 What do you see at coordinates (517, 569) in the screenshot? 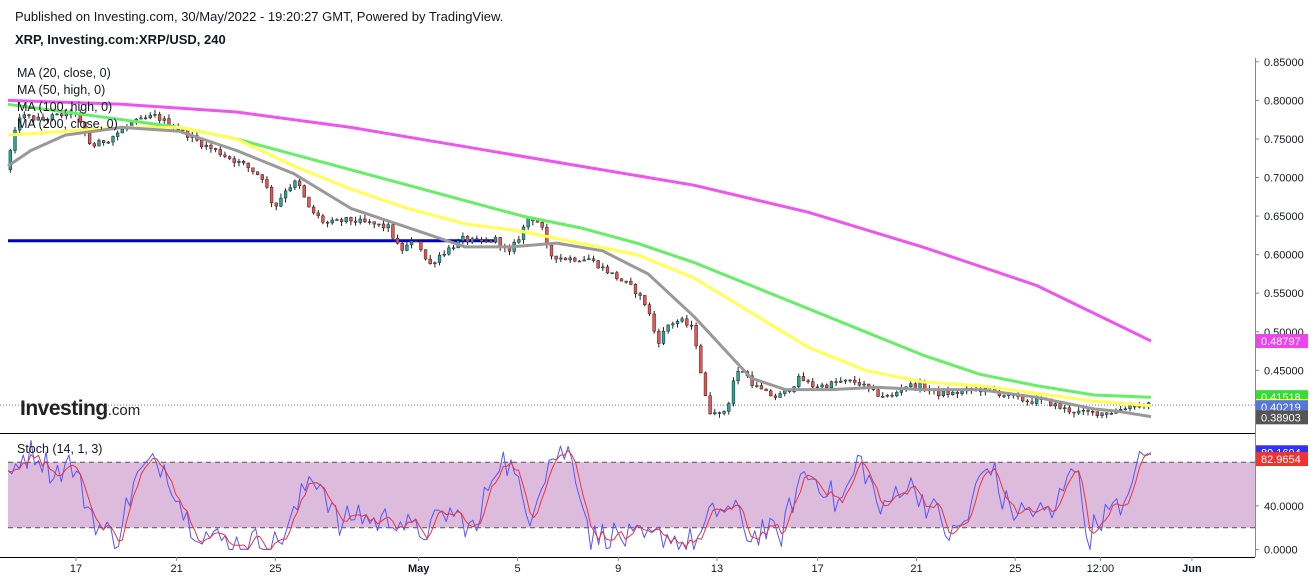
I see `x-tick-label: 5` at bounding box center [517, 569].